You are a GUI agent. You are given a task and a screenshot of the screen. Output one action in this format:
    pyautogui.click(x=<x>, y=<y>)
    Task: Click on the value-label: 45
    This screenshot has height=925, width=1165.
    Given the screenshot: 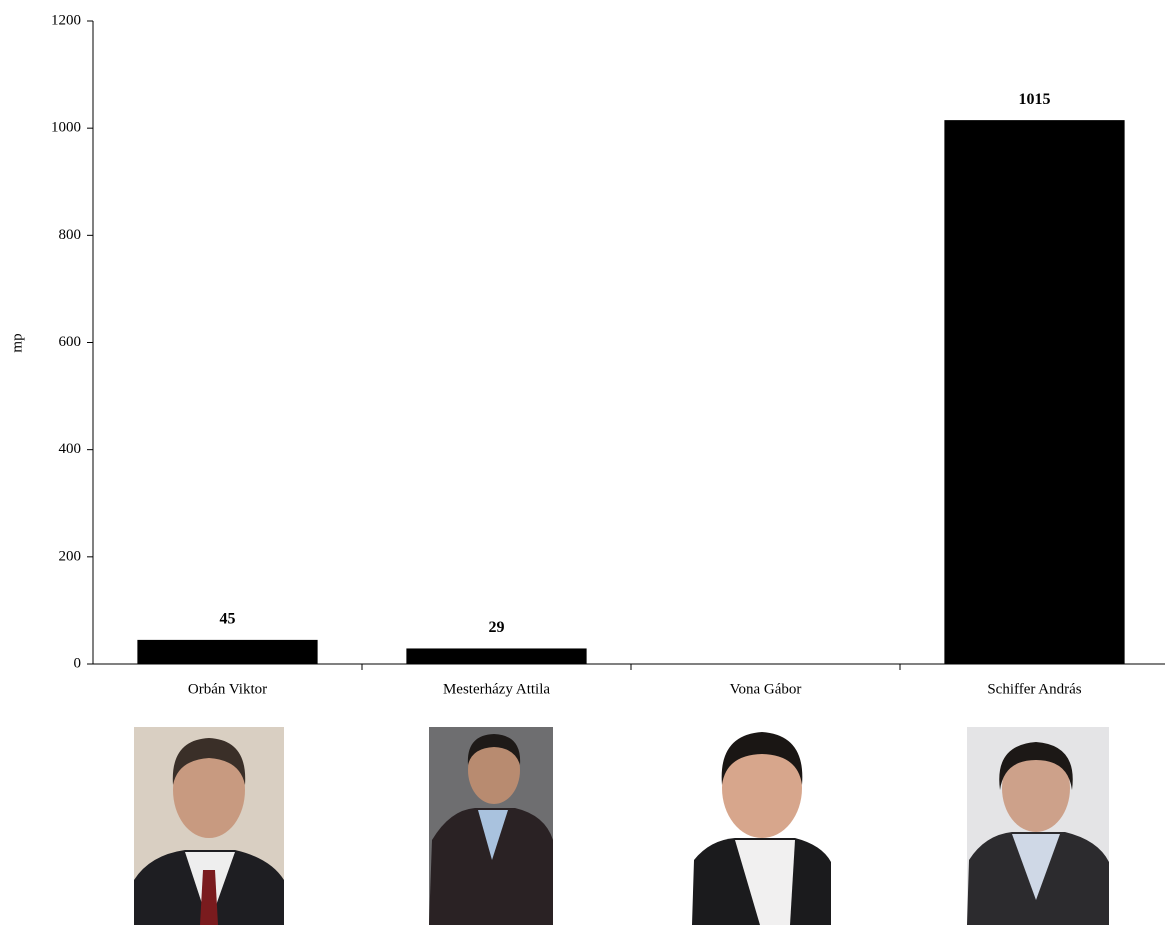 What is the action you would take?
    pyautogui.click(x=228, y=619)
    